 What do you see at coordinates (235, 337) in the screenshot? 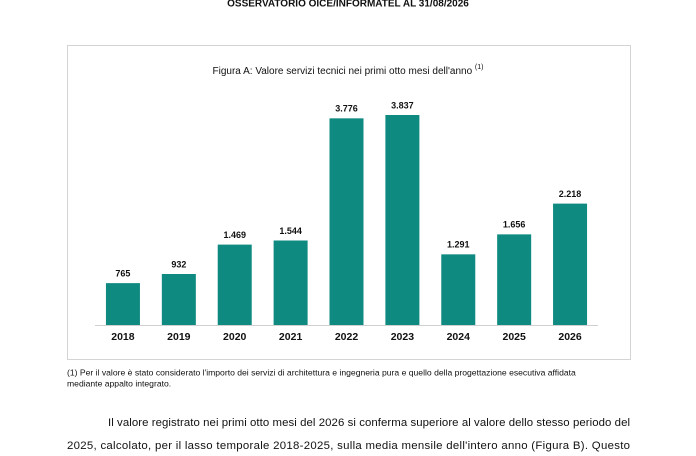
I see `x-tick-label: 2020` at bounding box center [235, 337].